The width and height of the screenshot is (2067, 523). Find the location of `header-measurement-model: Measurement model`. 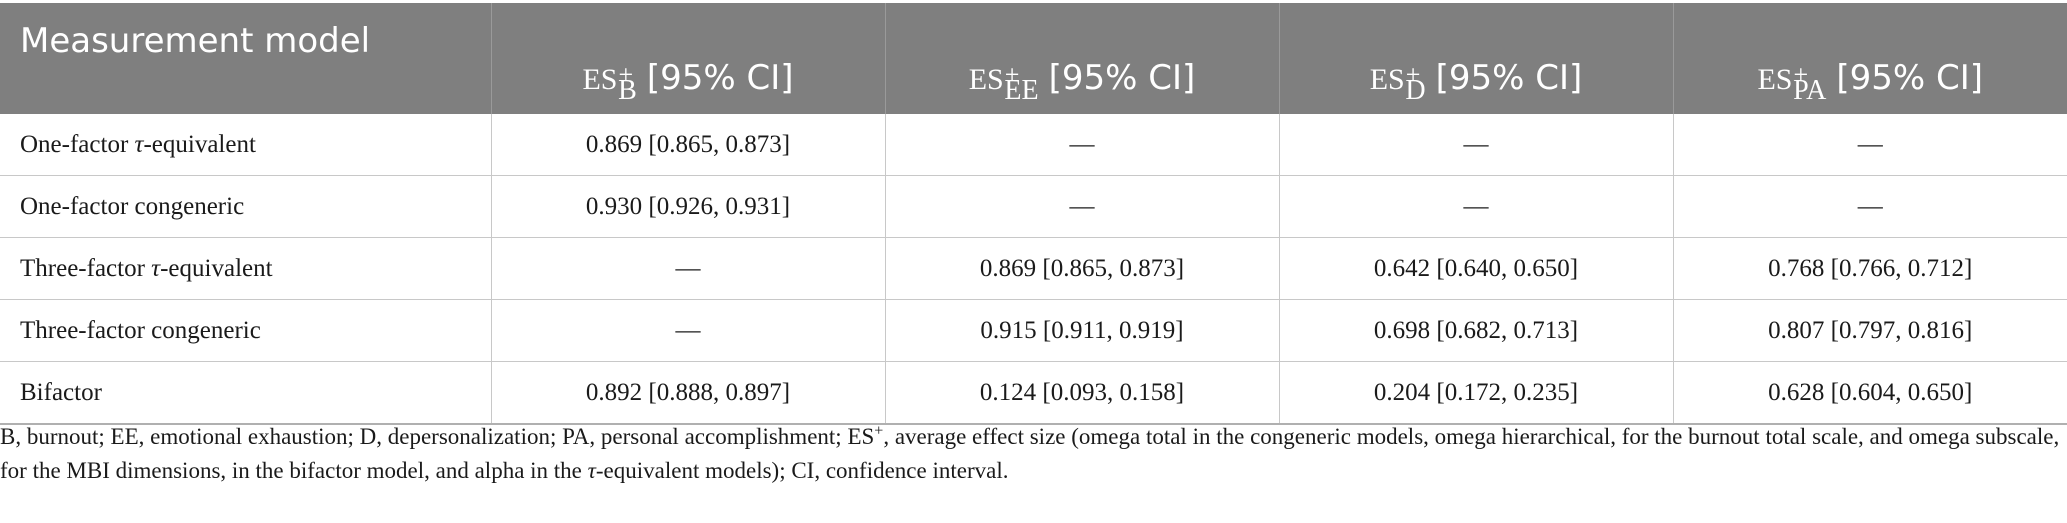

header-measurement-model: Measurement model is located at coordinates (246, 58).